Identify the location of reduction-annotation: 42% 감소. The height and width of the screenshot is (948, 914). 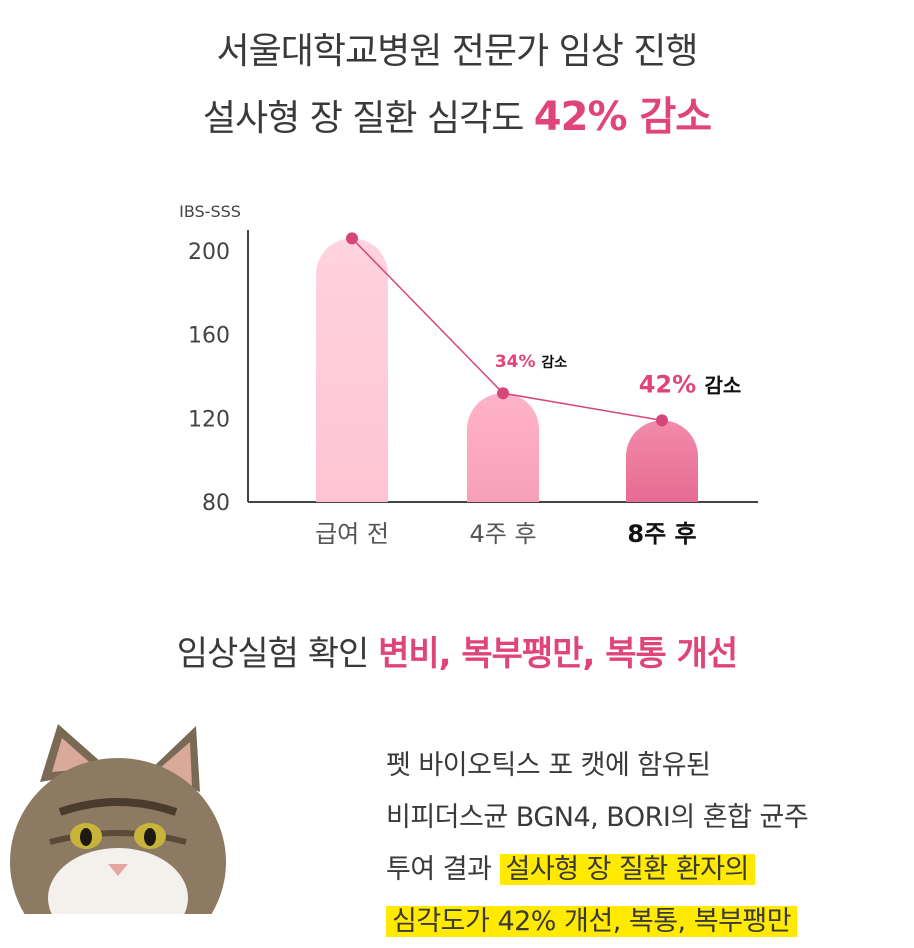
(690, 384).